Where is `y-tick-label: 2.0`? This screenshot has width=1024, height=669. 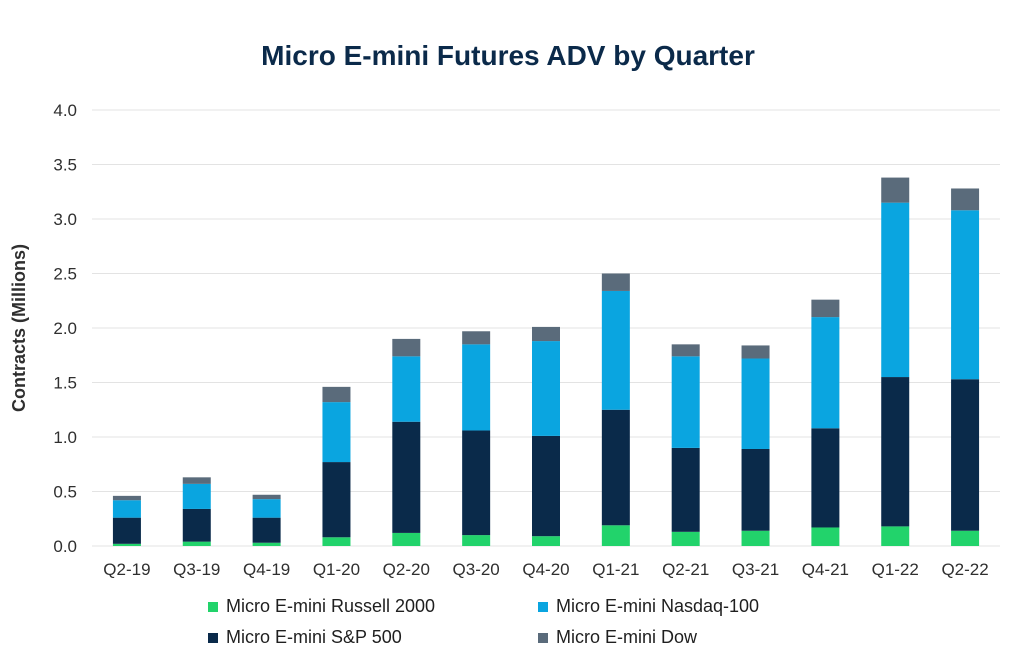 y-tick-label: 2.0 is located at coordinates (65, 328).